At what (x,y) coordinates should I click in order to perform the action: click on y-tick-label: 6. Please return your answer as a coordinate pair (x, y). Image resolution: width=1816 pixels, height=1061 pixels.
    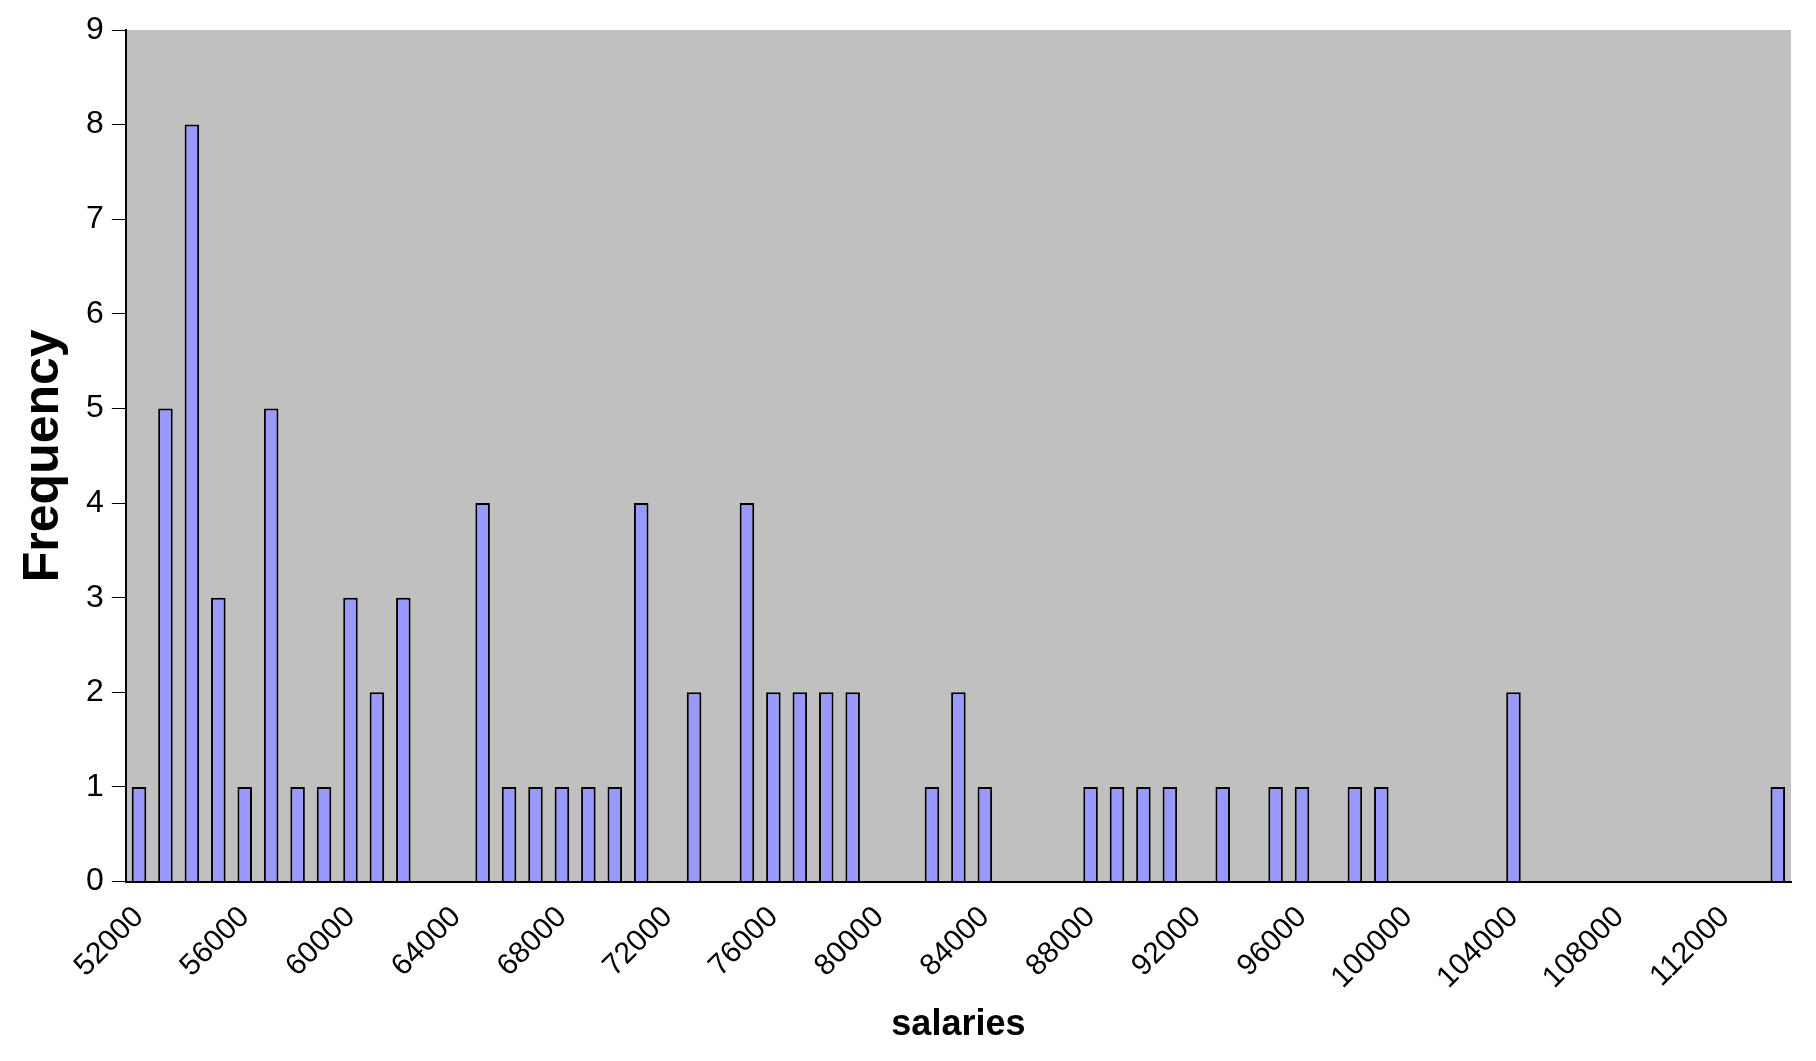
    Looking at the image, I should click on (95, 311).